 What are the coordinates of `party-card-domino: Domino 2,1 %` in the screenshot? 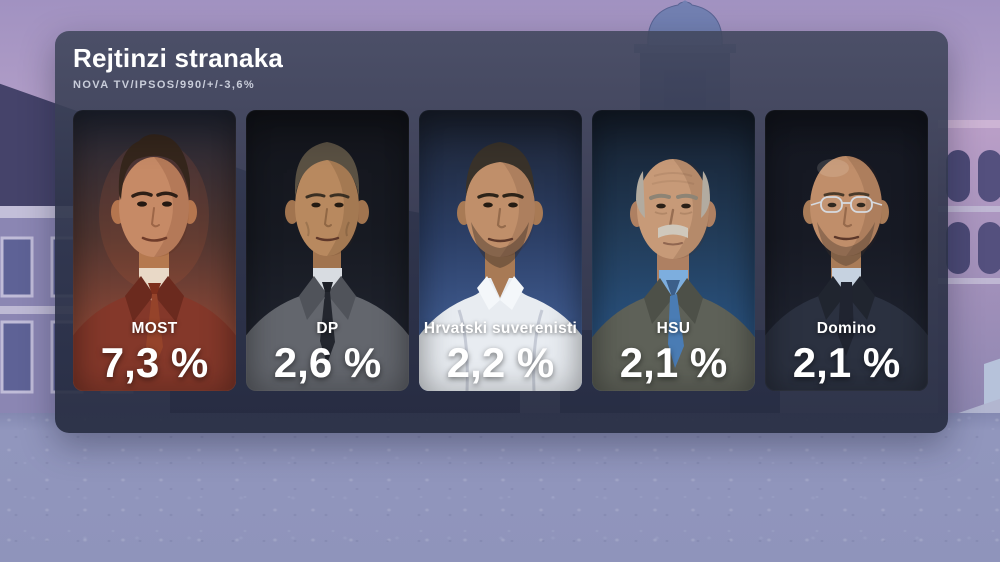 It's located at (846, 250).